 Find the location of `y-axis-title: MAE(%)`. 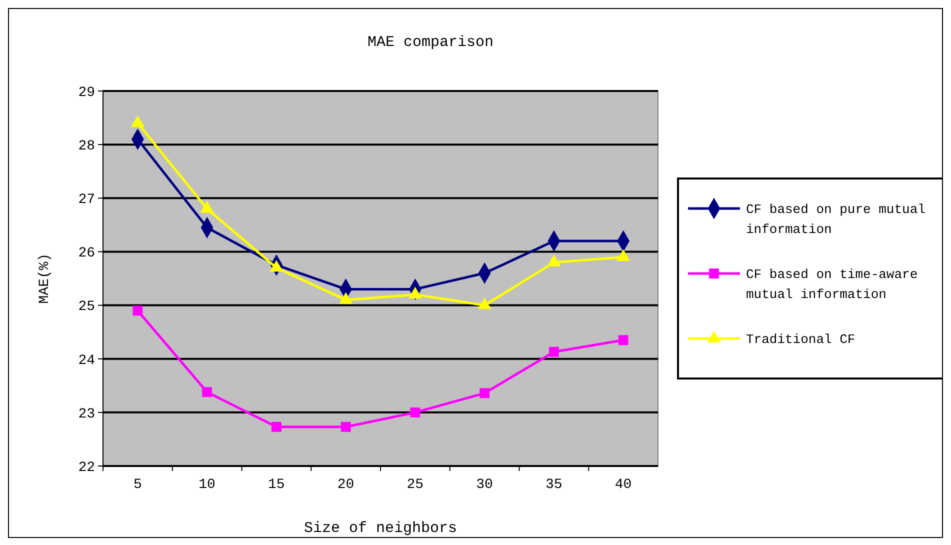

y-axis-title: MAE(%) is located at coordinates (45, 278).